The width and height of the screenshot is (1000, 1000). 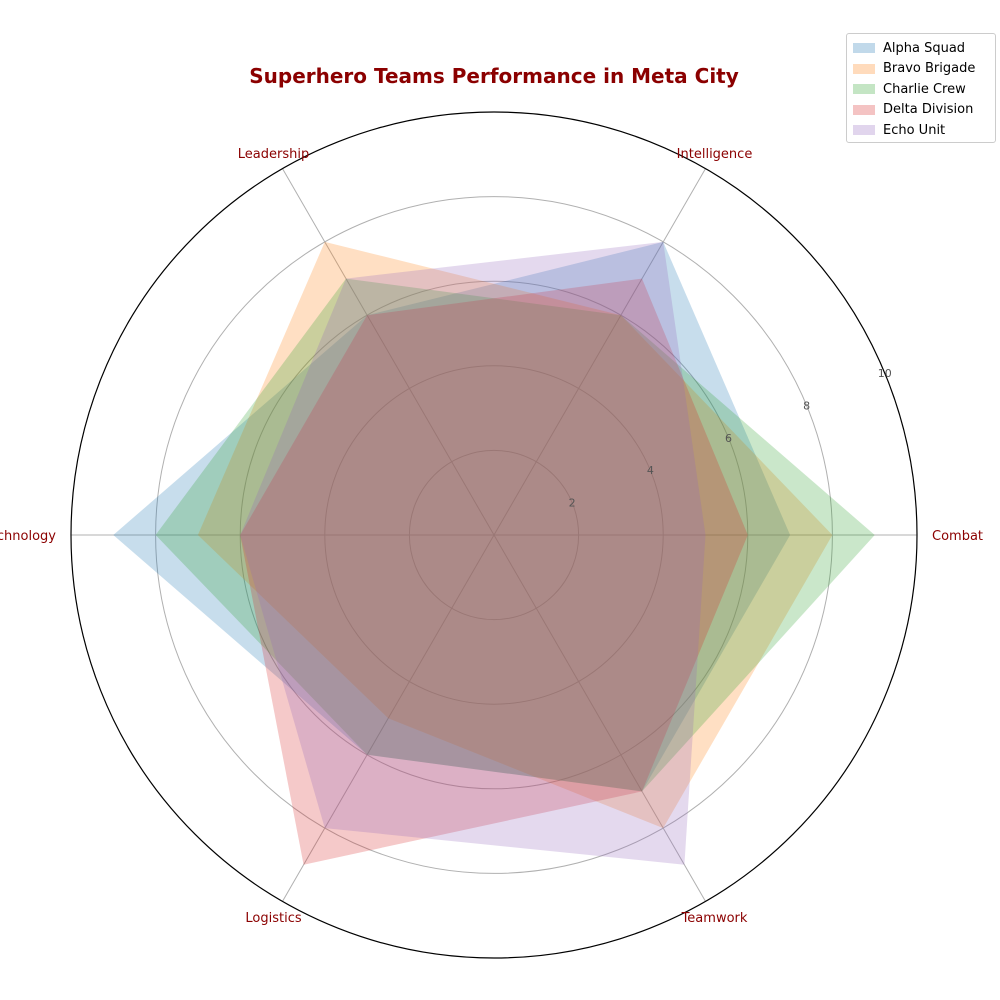 I want to click on spoke-leadership, so click(x=388, y=352).